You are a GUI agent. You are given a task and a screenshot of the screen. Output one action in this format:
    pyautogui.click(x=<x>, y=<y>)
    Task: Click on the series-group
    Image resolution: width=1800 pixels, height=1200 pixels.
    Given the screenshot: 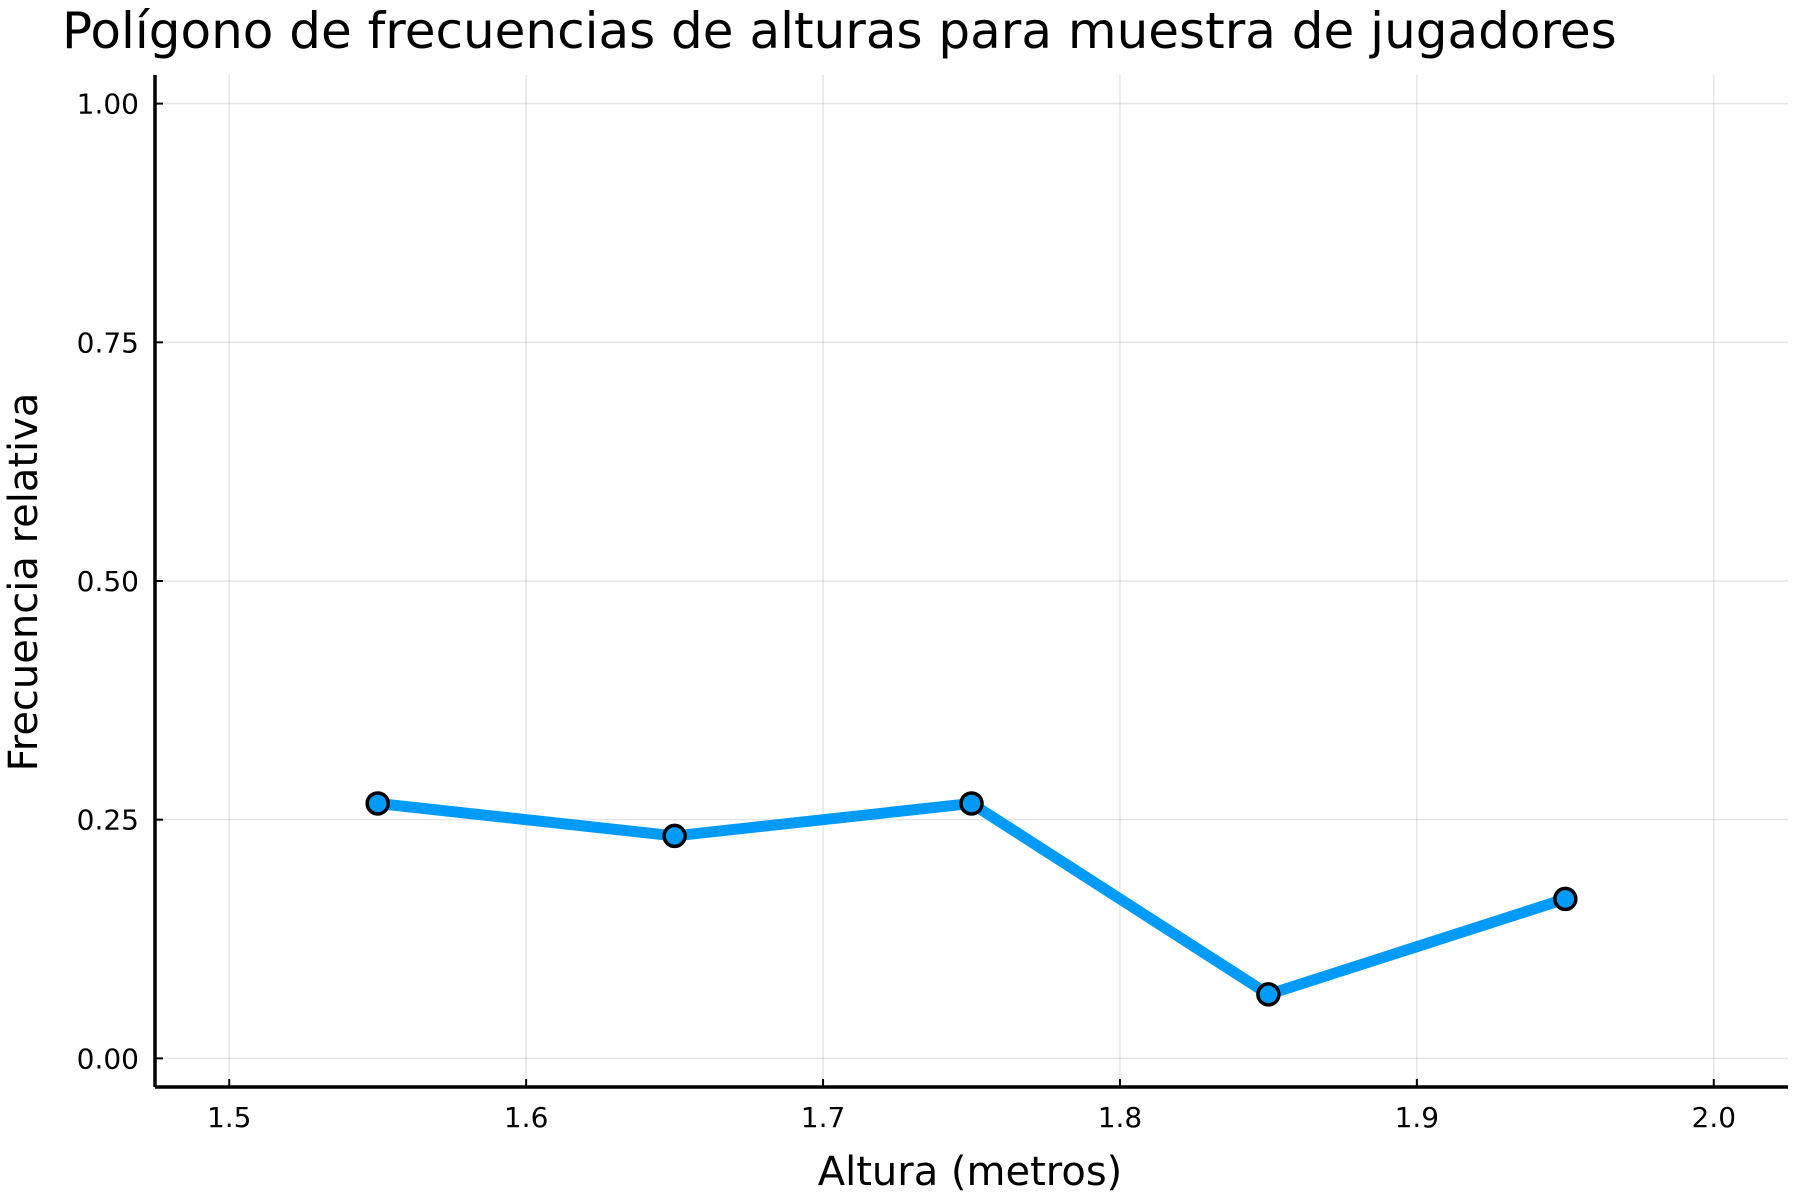 What is the action you would take?
    pyautogui.click(x=971, y=899)
    